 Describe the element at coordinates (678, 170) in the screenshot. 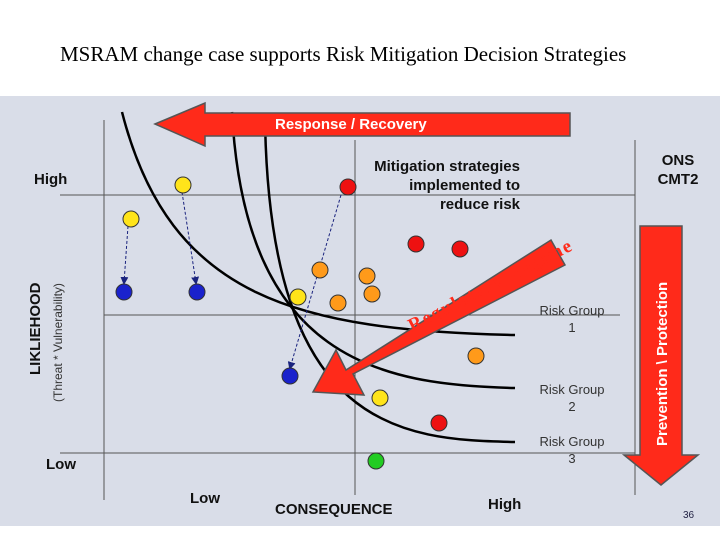

I see `corner-label: ONS CMT2` at that location.